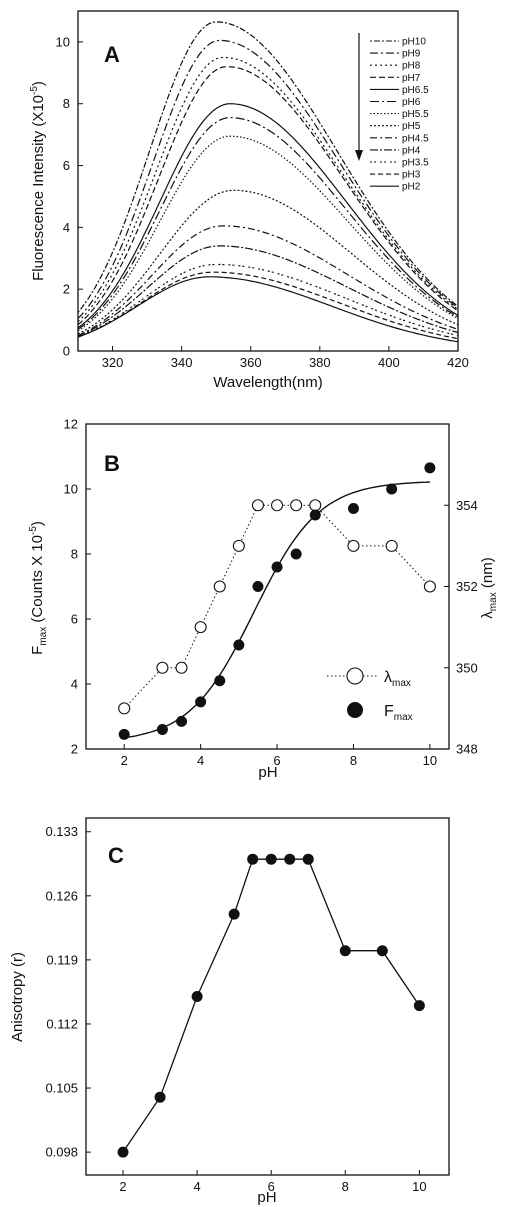 The width and height of the screenshot is (505, 1207). What do you see at coordinates (66, 165) in the screenshot?
I see `panel-a-y-tick-label: 6` at bounding box center [66, 165].